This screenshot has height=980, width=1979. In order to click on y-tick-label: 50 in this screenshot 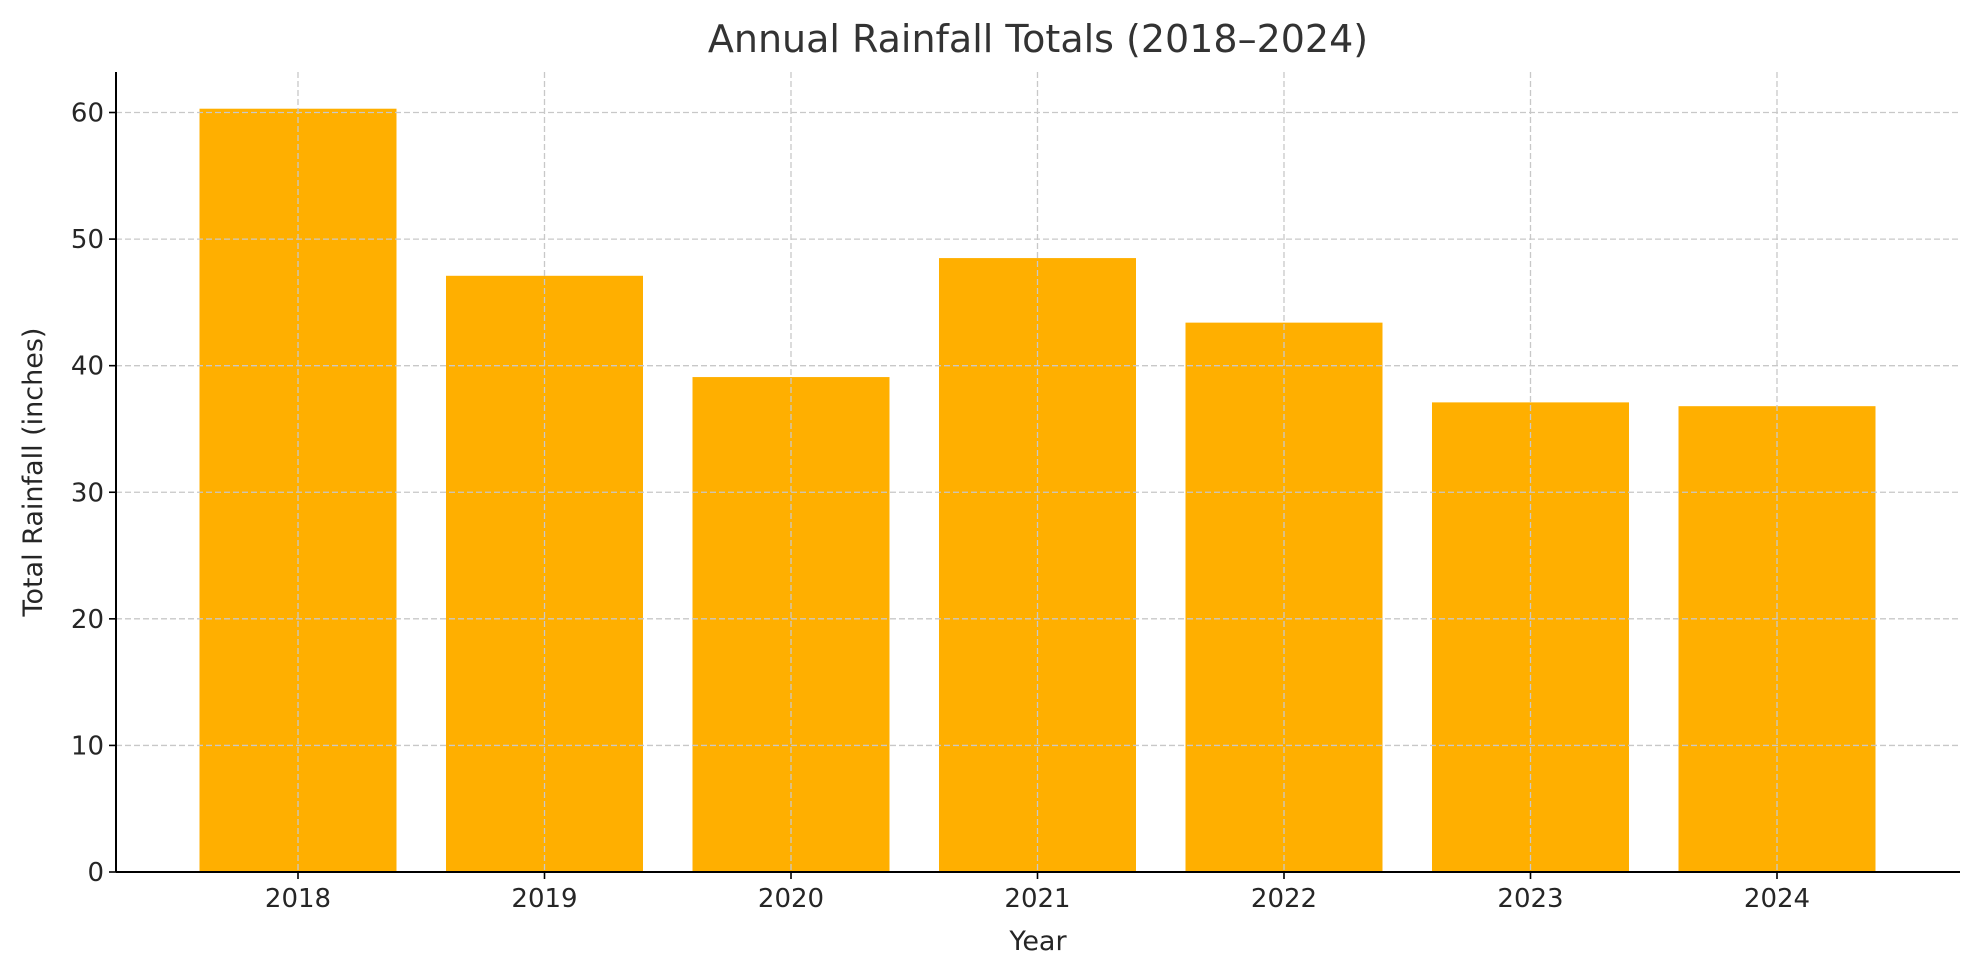, I will do `click(87, 240)`.